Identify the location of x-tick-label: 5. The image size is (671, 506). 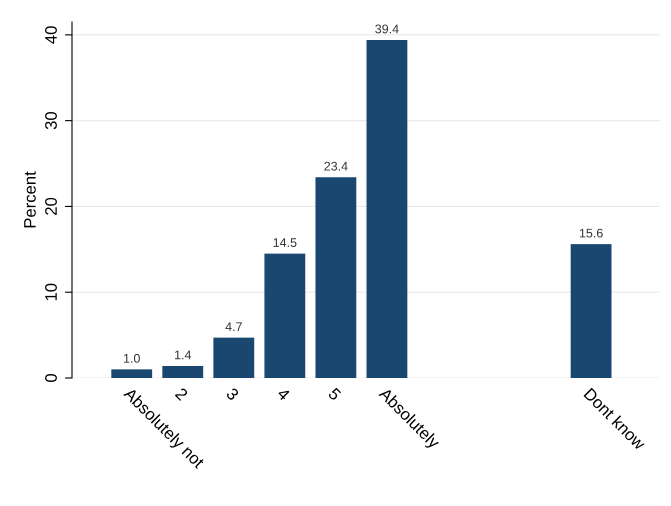
(335, 394).